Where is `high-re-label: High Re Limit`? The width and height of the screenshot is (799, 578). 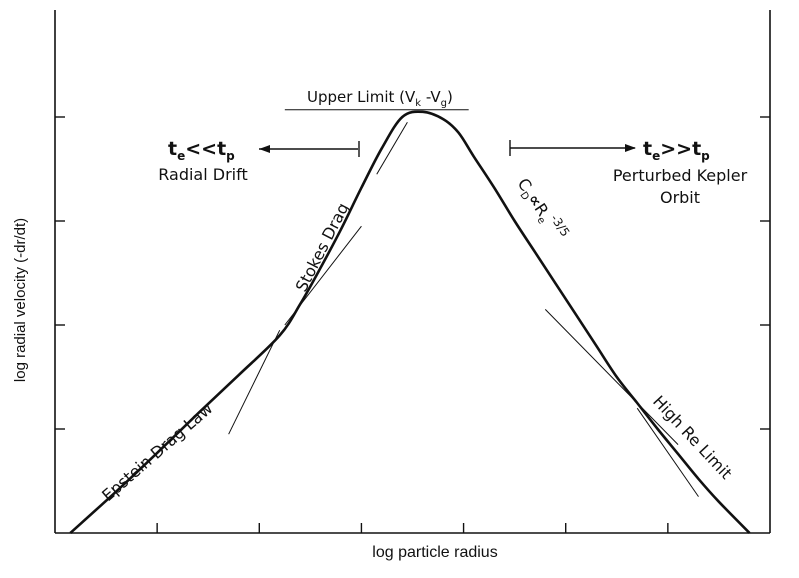
high-re-label: High Re Limit is located at coordinates (692, 437).